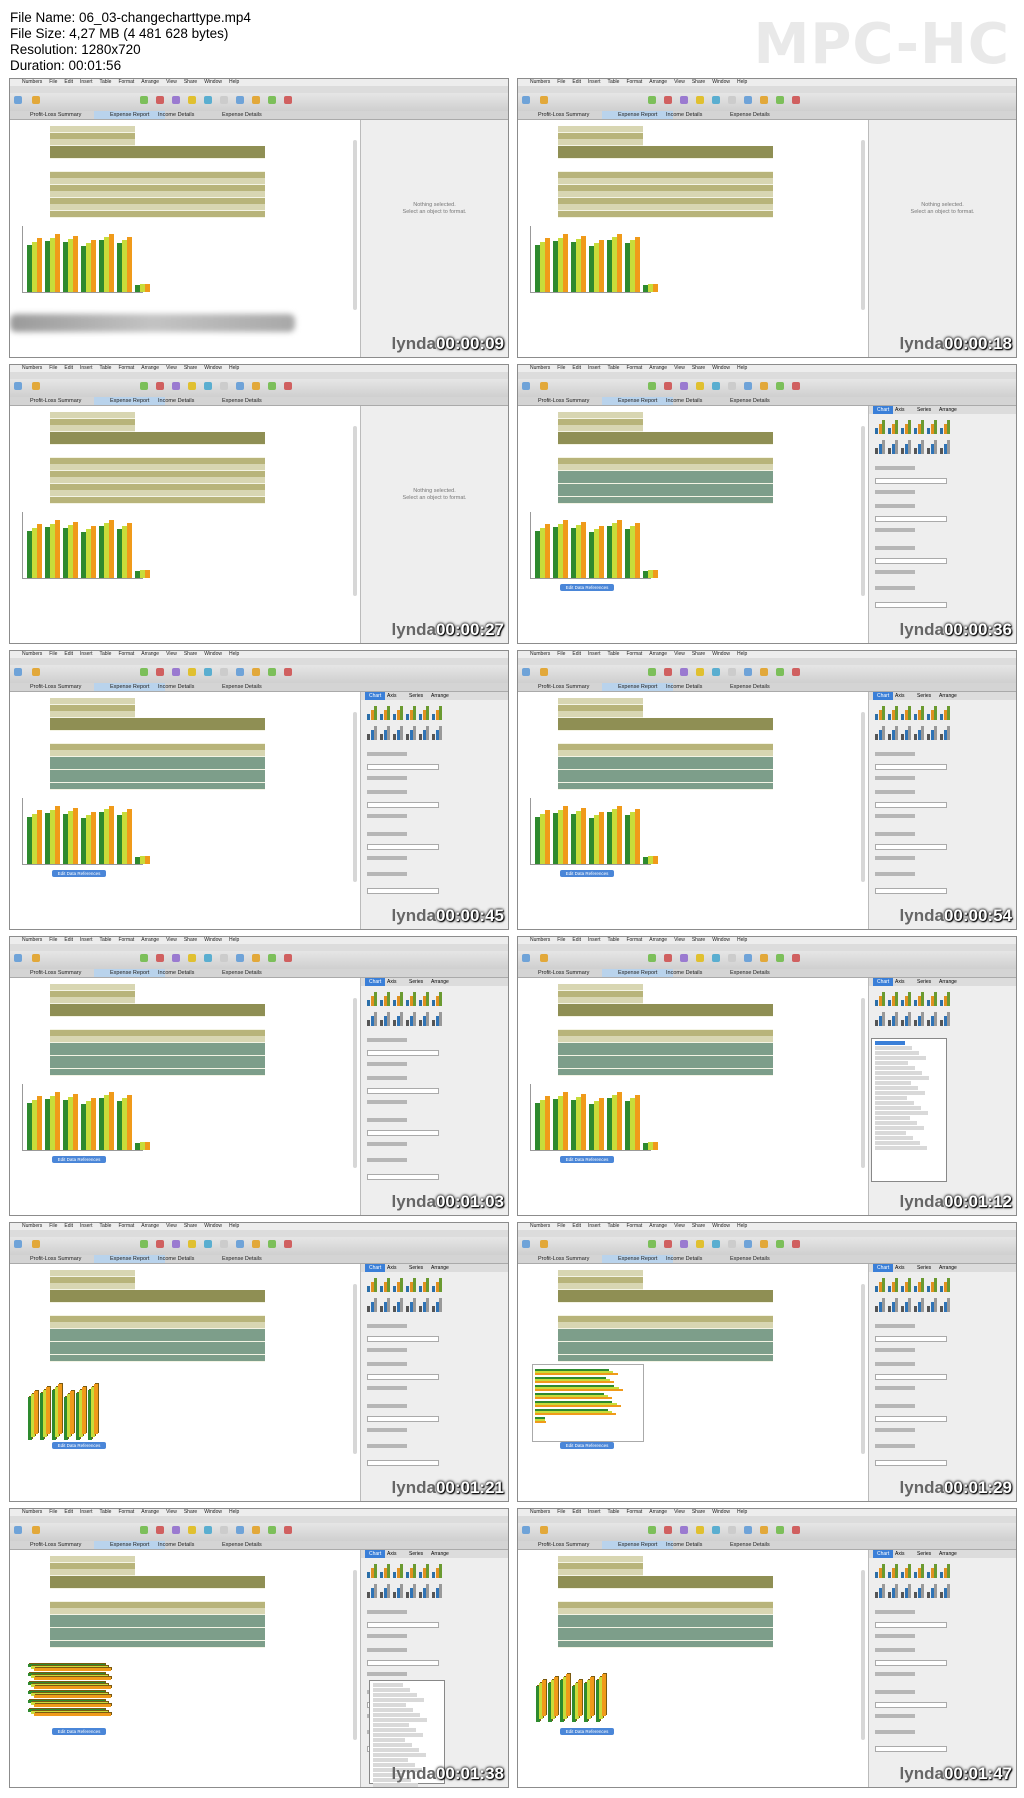 This screenshot has height=1798, width=1024. I want to click on sheet-tab: Expense Report, so click(130, 687).